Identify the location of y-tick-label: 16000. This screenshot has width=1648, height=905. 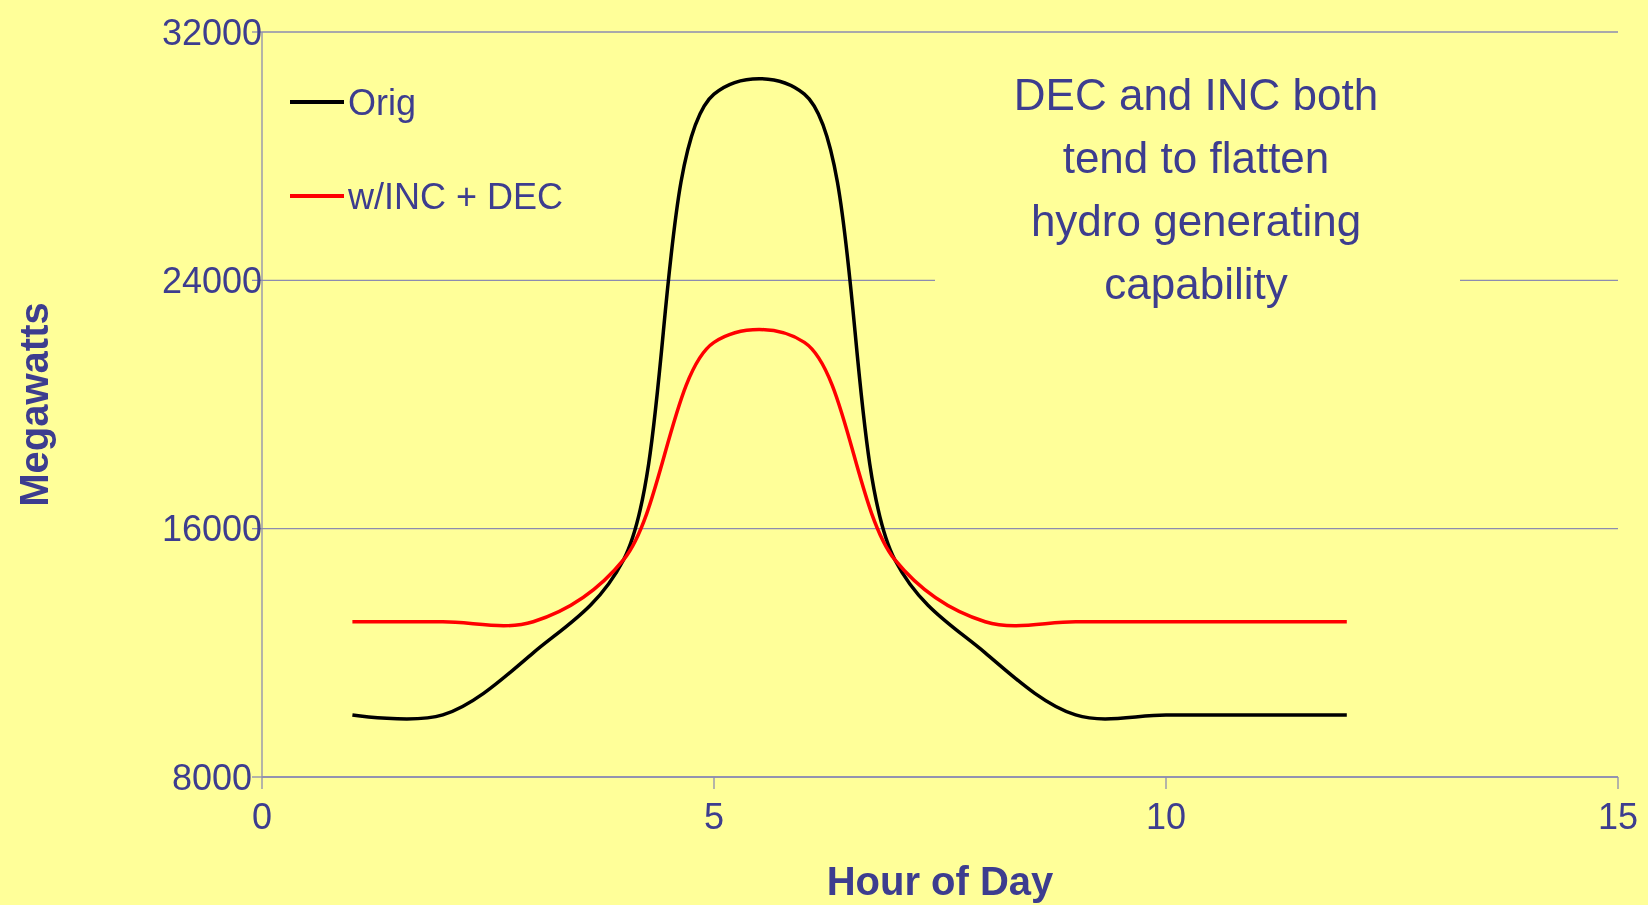
(212, 529).